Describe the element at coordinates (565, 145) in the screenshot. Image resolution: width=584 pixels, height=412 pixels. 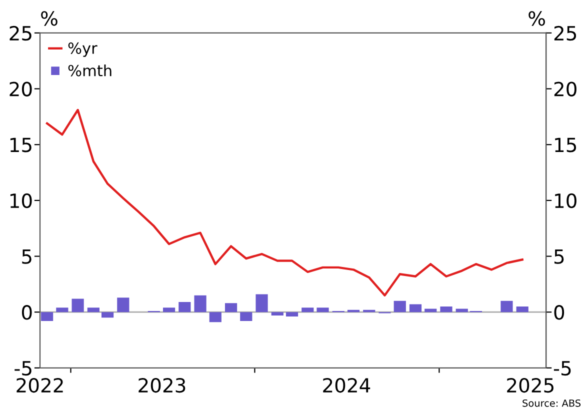
I see `y2-tick-label: 15` at that location.